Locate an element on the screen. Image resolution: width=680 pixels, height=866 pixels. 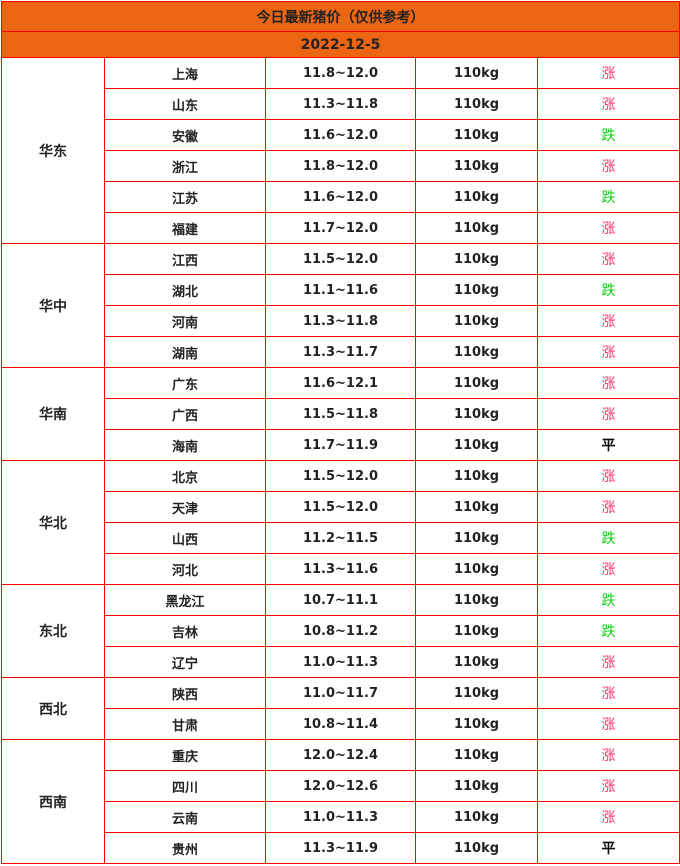
table-title: 今日最新猪价（仅供参考） is located at coordinates (340, 16).